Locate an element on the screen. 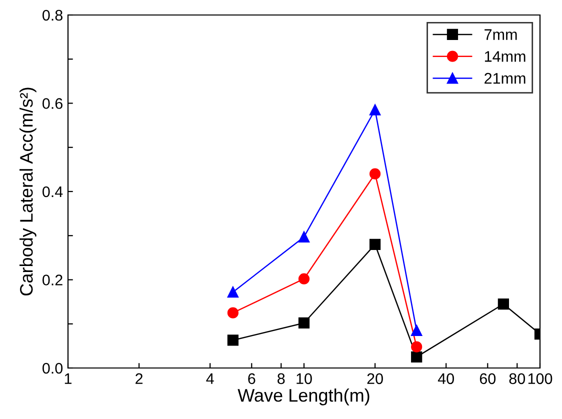 Image resolution: width=562 pixels, height=419 pixels. y-tick-label: 0.0 is located at coordinates (52, 368).